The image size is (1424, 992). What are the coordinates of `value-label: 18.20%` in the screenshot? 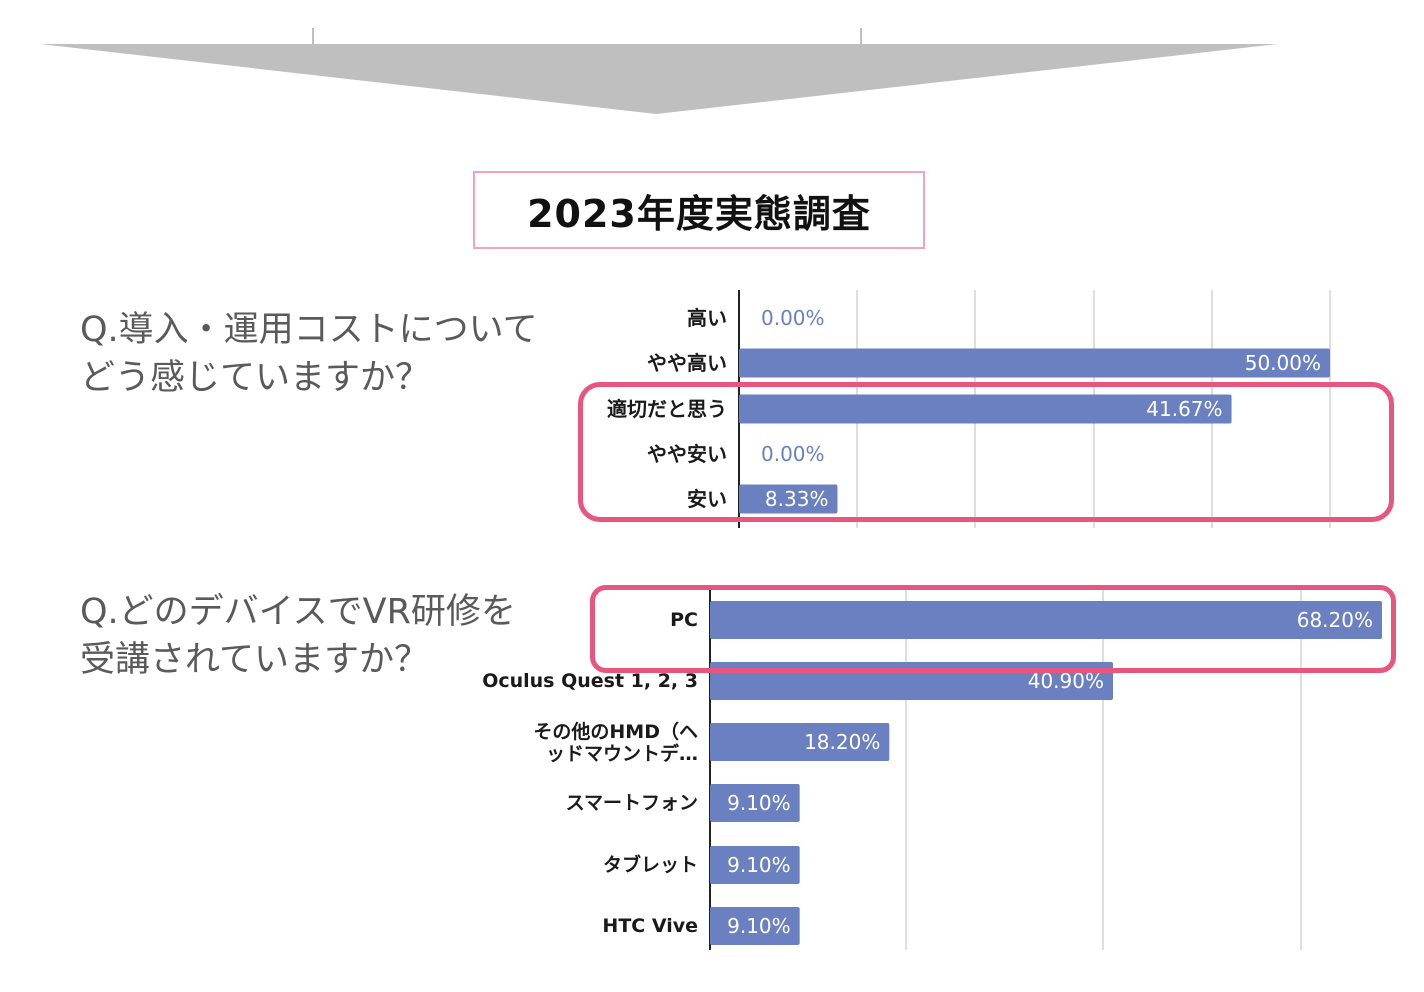 It's located at (842, 742).